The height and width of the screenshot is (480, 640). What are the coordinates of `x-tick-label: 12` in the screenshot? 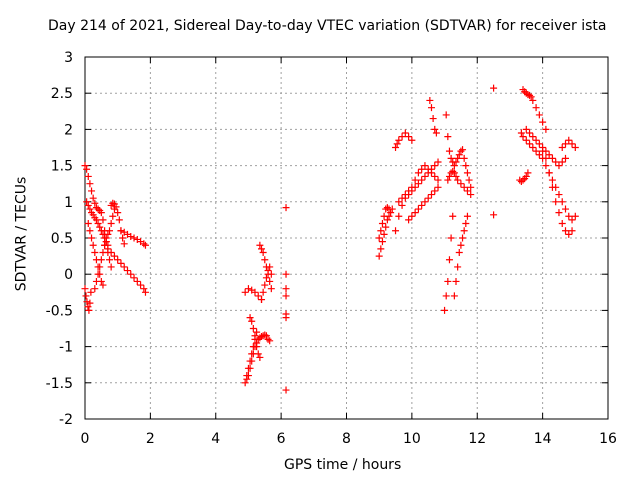 It's located at (477, 439).